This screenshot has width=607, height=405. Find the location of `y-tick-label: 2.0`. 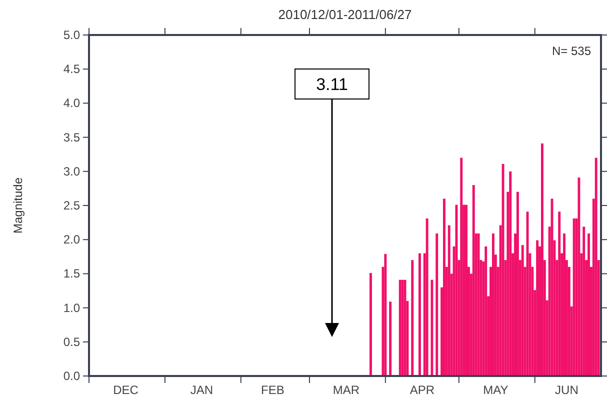

y-tick-label: 2.0 is located at coordinates (71, 239).